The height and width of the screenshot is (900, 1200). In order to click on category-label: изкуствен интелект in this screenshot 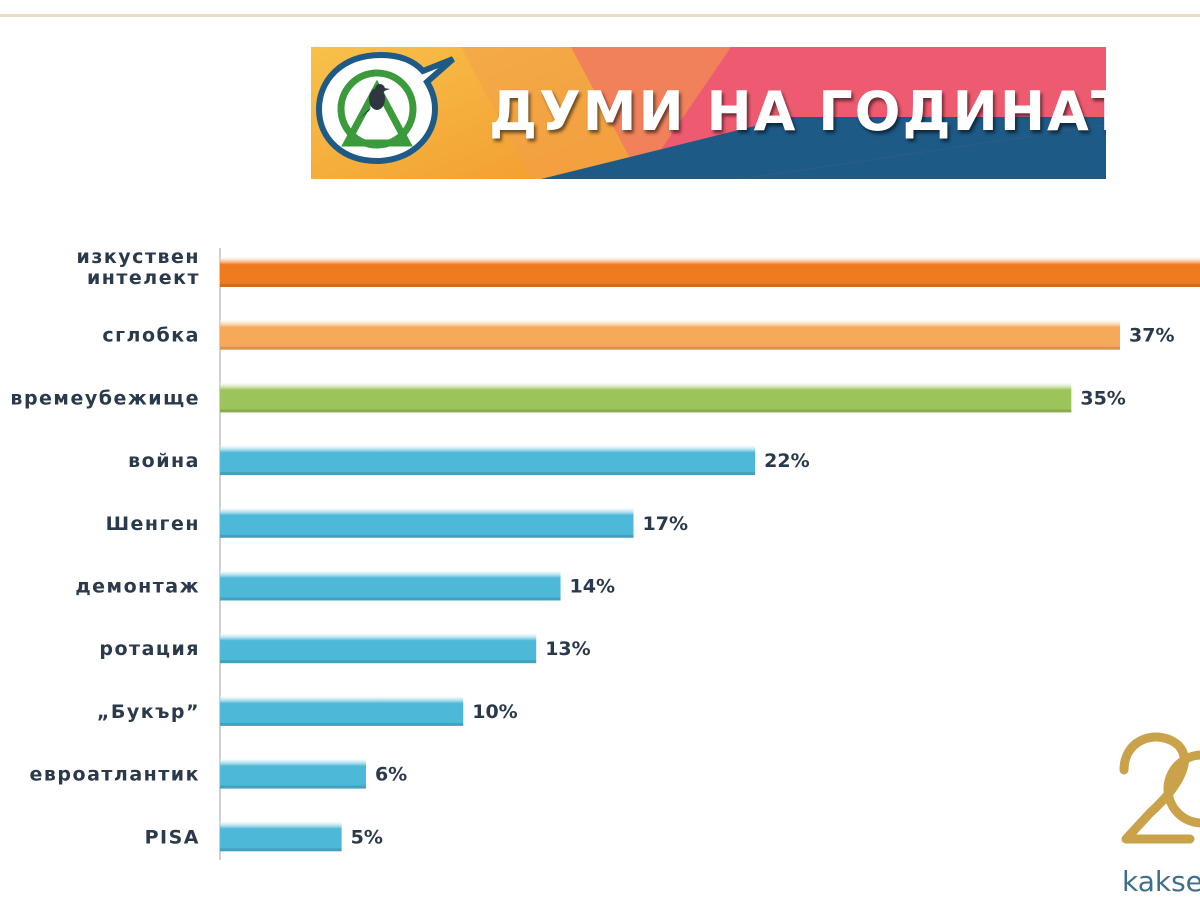, I will do `click(138, 267)`.